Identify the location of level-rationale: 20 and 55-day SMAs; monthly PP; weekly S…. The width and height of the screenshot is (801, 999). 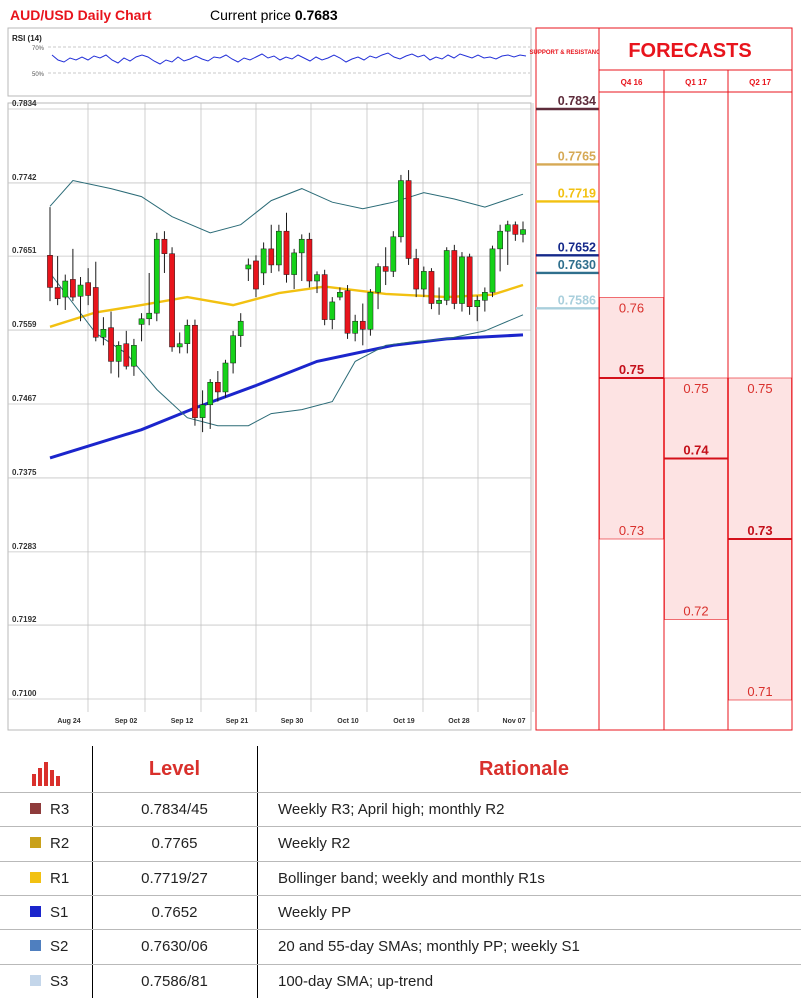
(429, 947).